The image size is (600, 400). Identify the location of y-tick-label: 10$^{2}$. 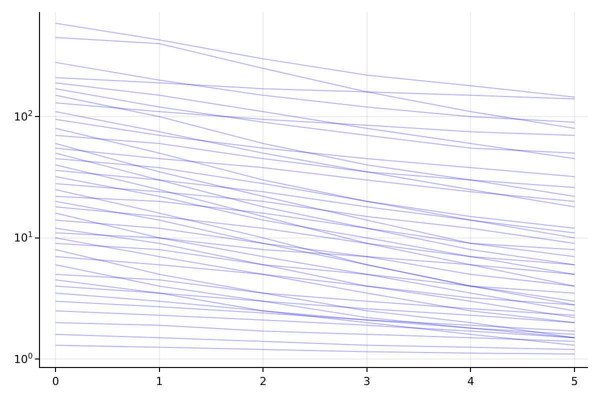
(23, 116).